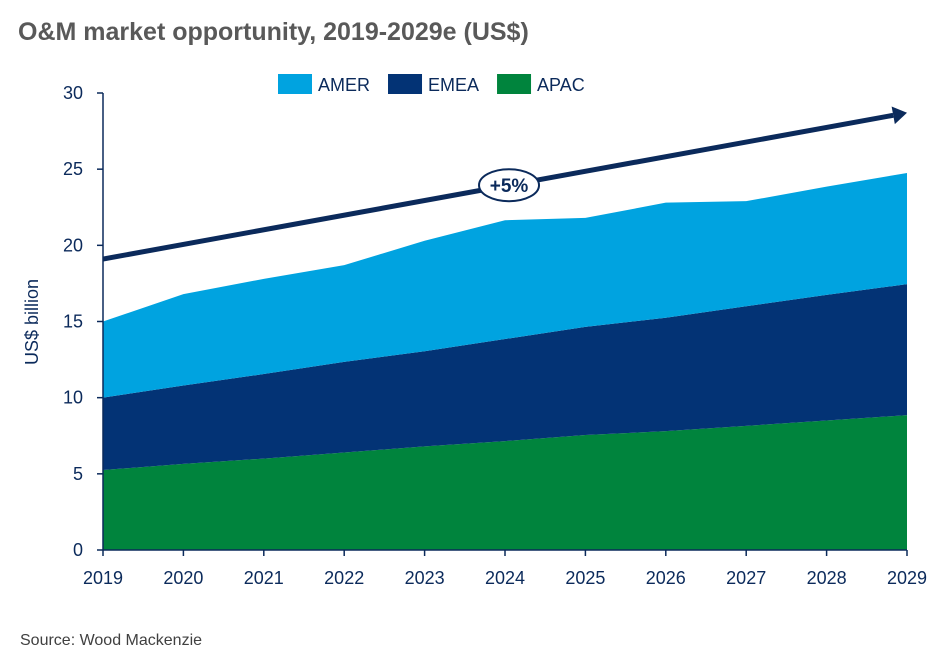  What do you see at coordinates (899, 115) in the screenshot?
I see `trend-arrow-head` at bounding box center [899, 115].